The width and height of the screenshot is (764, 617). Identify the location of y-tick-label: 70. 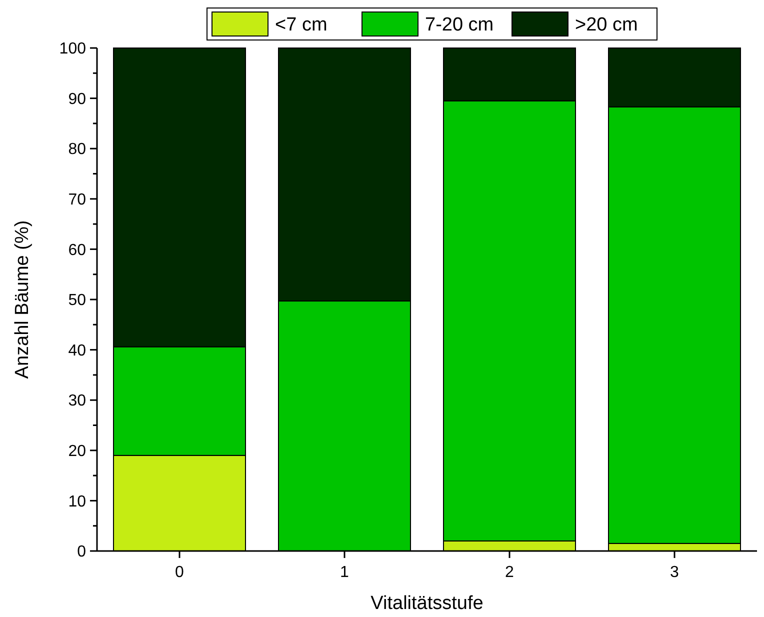
(77, 200).